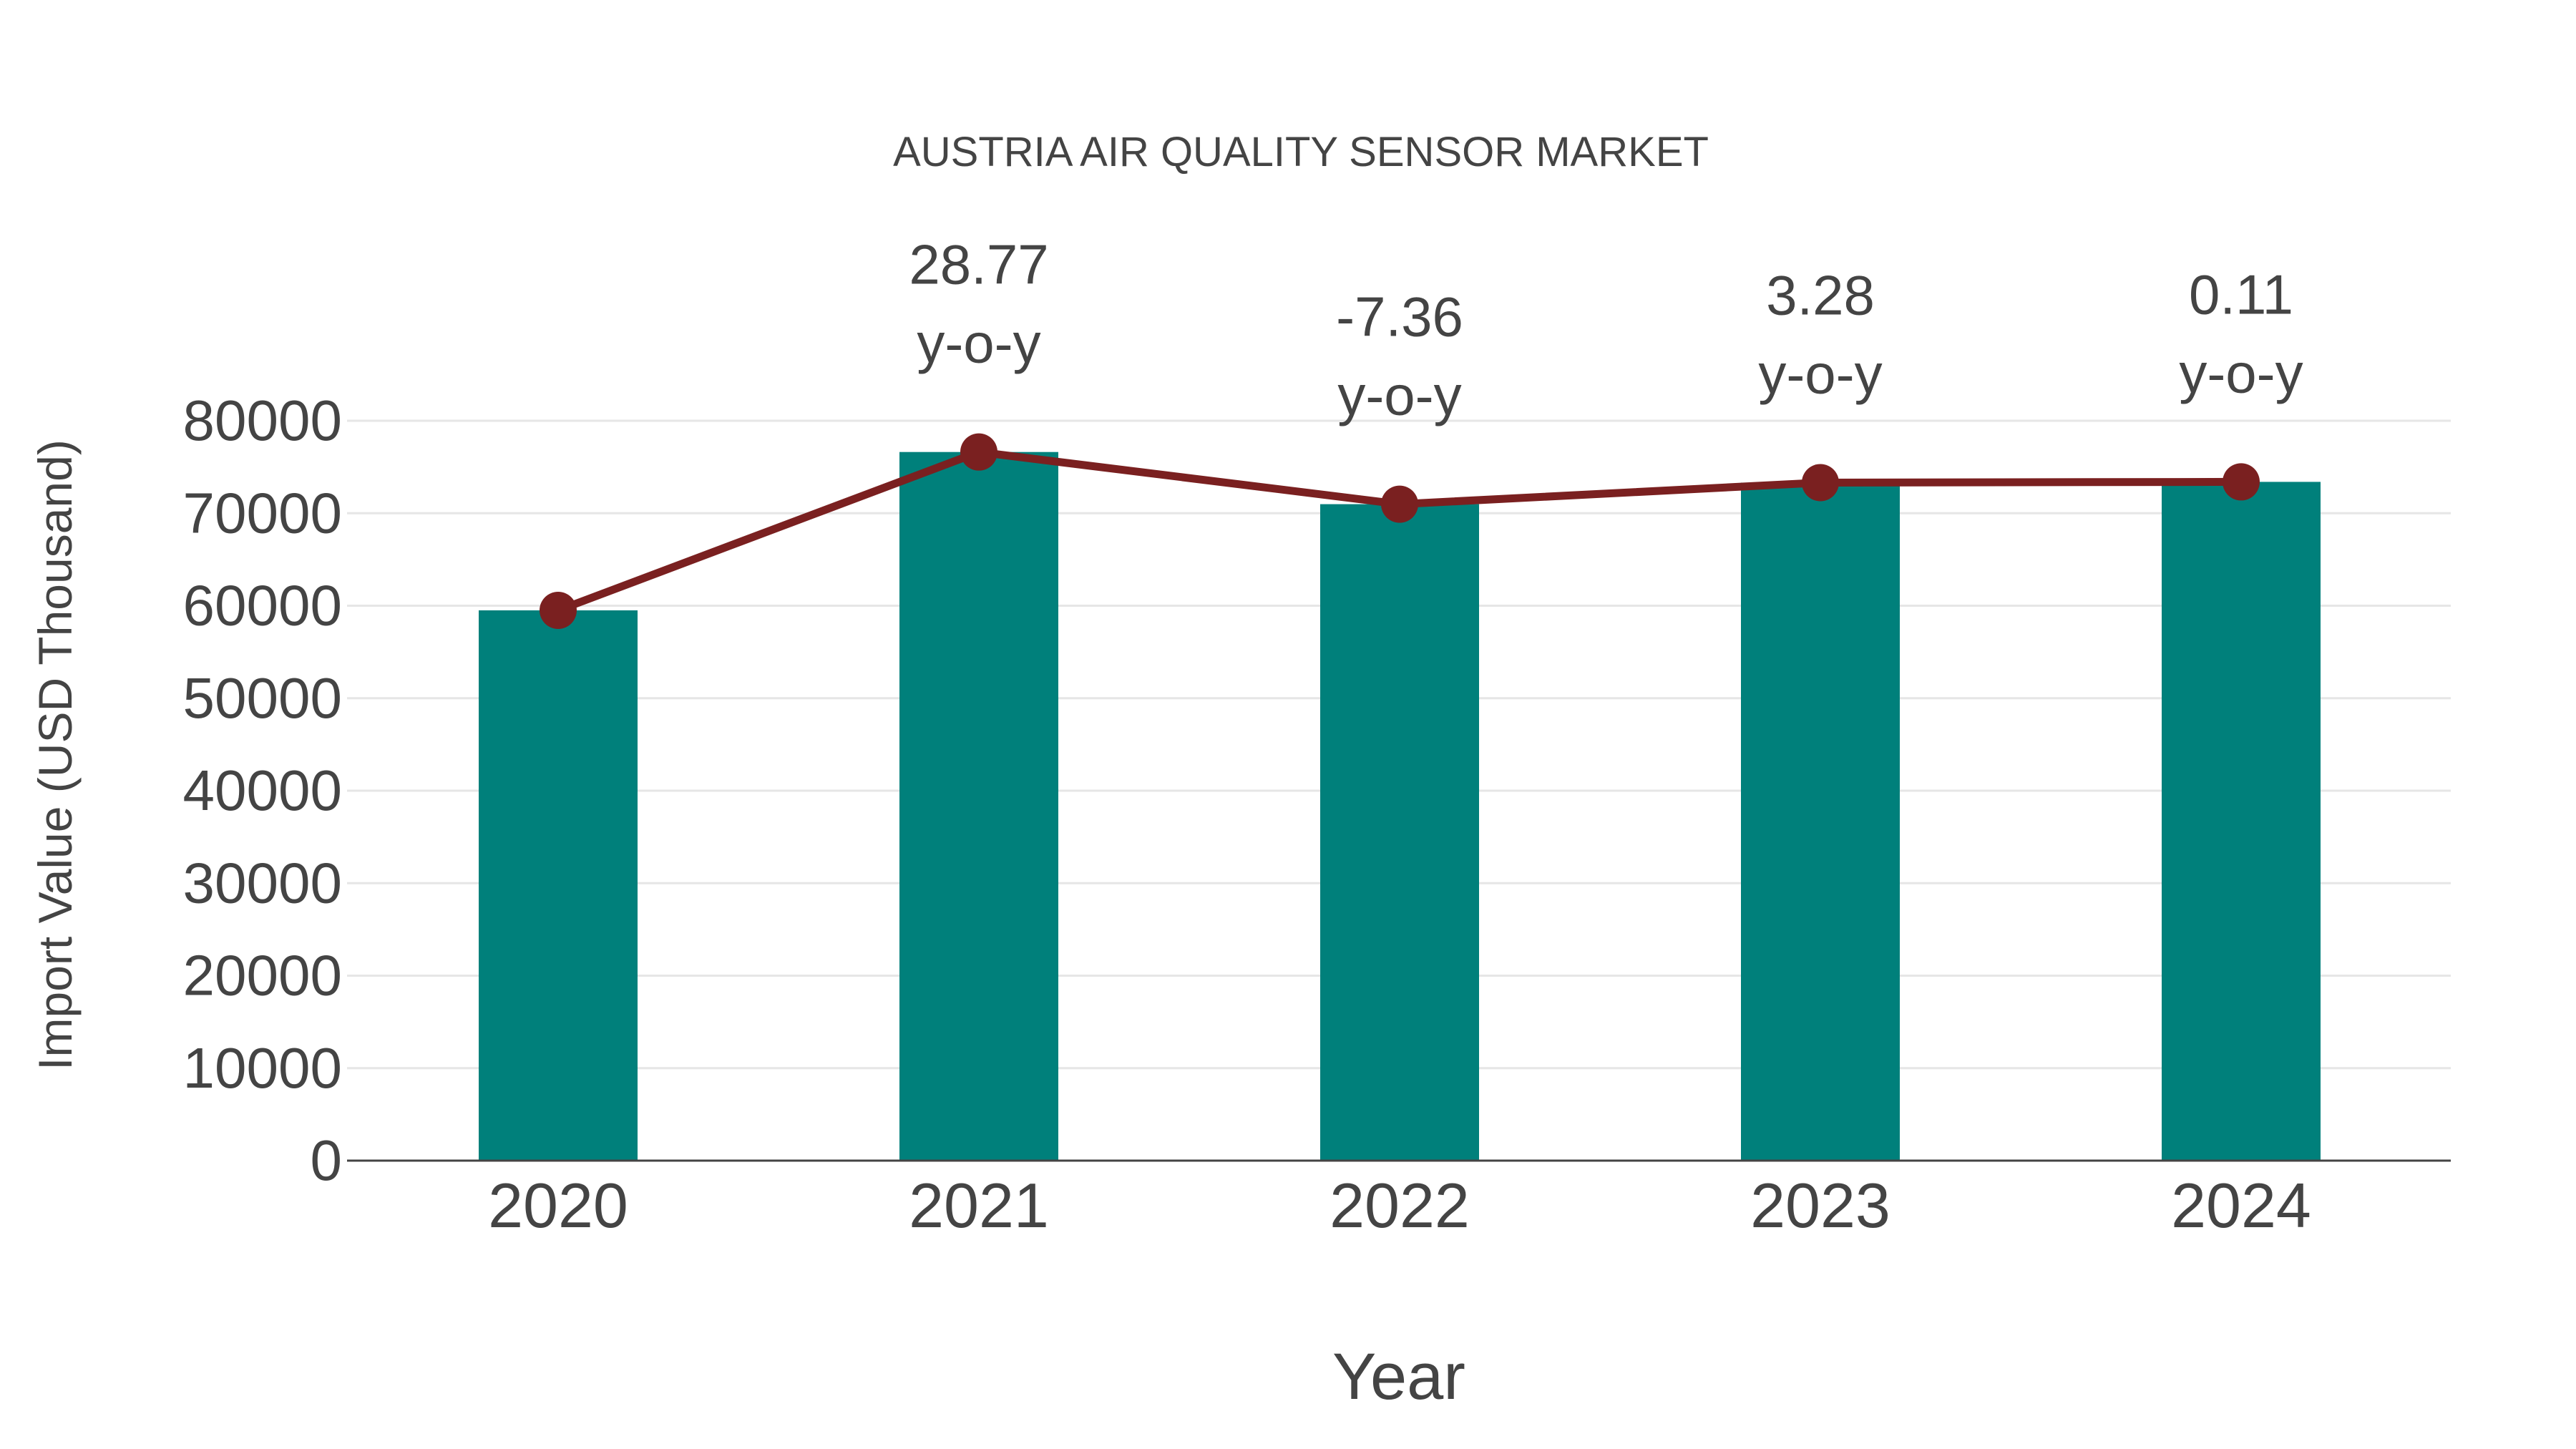 The width and height of the screenshot is (2576, 1449). I want to click on y-tick-label: 30000, so click(262, 882).